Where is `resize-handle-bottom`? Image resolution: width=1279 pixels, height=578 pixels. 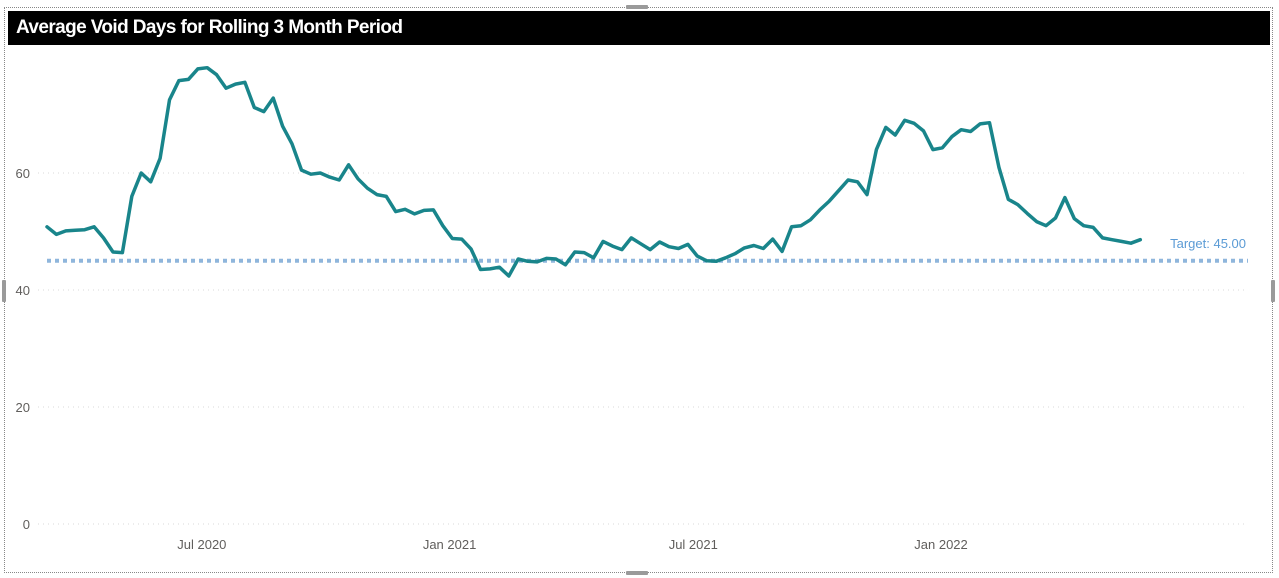 resize-handle-bottom is located at coordinates (637, 573).